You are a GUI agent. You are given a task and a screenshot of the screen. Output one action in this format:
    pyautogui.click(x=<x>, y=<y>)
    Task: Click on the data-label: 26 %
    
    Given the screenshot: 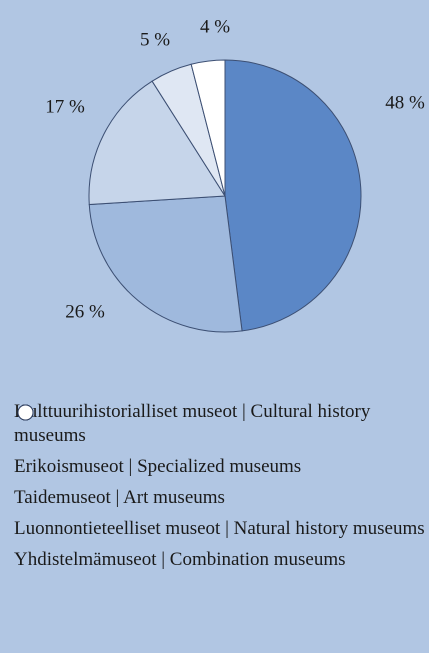 What is the action you would take?
    pyautogui.click(x=85, y=311)
    